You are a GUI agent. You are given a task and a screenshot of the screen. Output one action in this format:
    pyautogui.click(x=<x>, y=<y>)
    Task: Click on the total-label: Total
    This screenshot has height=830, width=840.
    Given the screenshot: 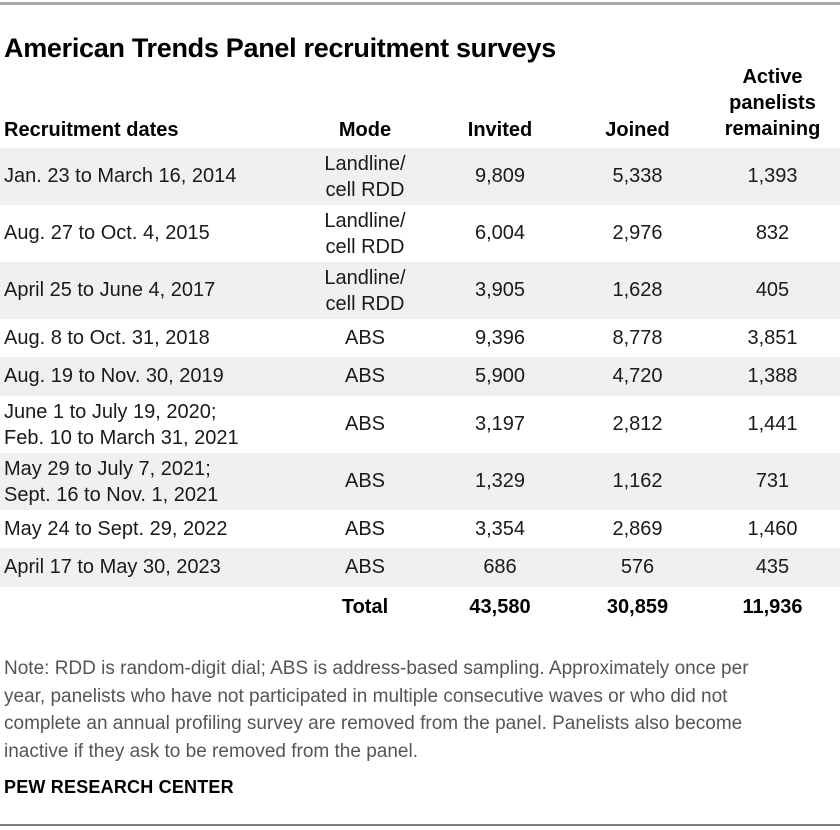 What is the action you would take?
    pyautogui.click(x=365, y=607)
    